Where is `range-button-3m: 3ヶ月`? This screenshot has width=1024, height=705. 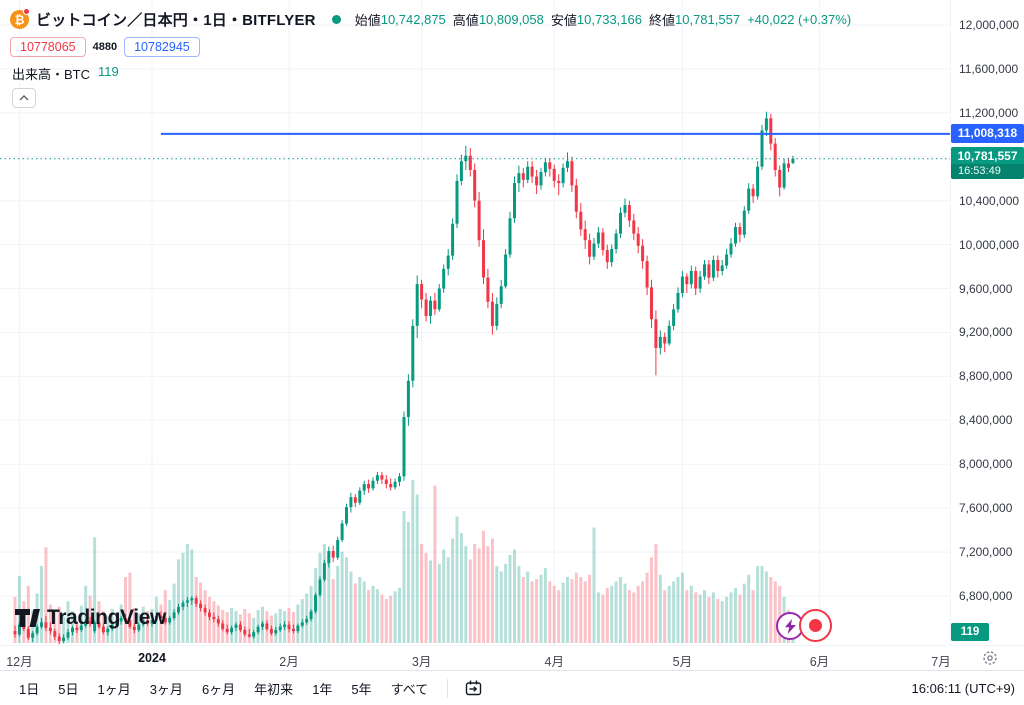
range-button-3m: 3ヶ月 is located at coordinates (166, 689).